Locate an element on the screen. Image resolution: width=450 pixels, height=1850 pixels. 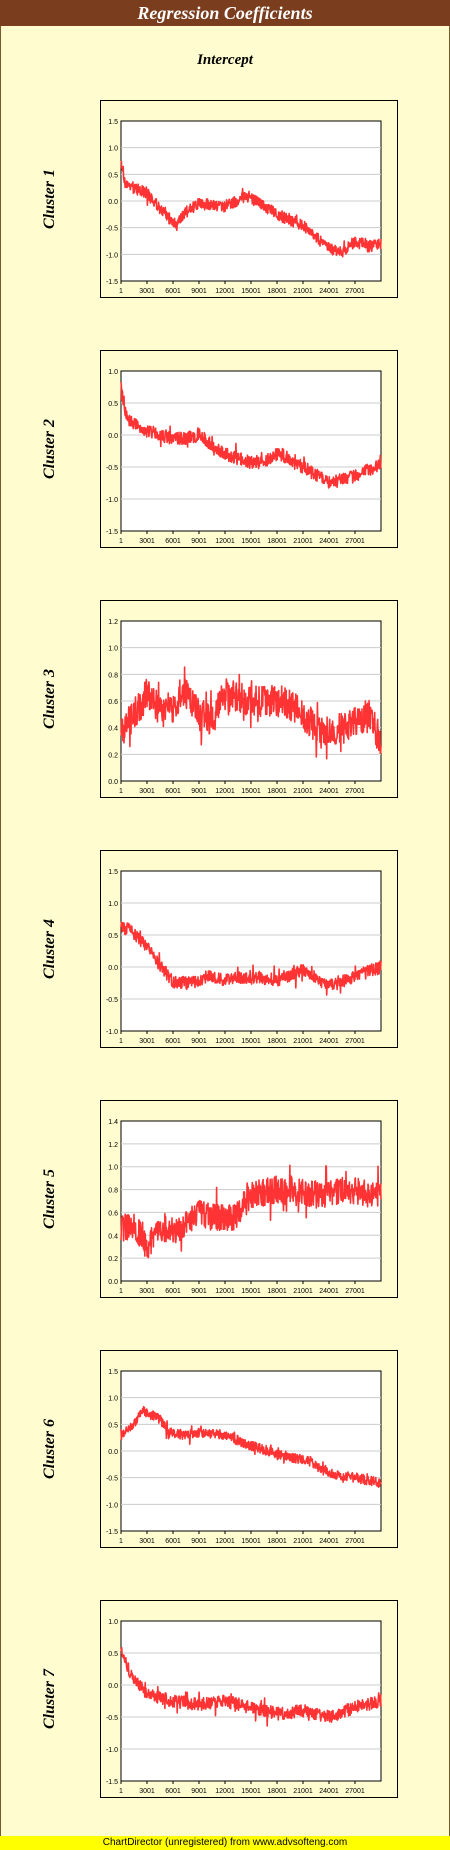
cluster-3-x-tick-label: 24001 is located at coordinates (329, 791).